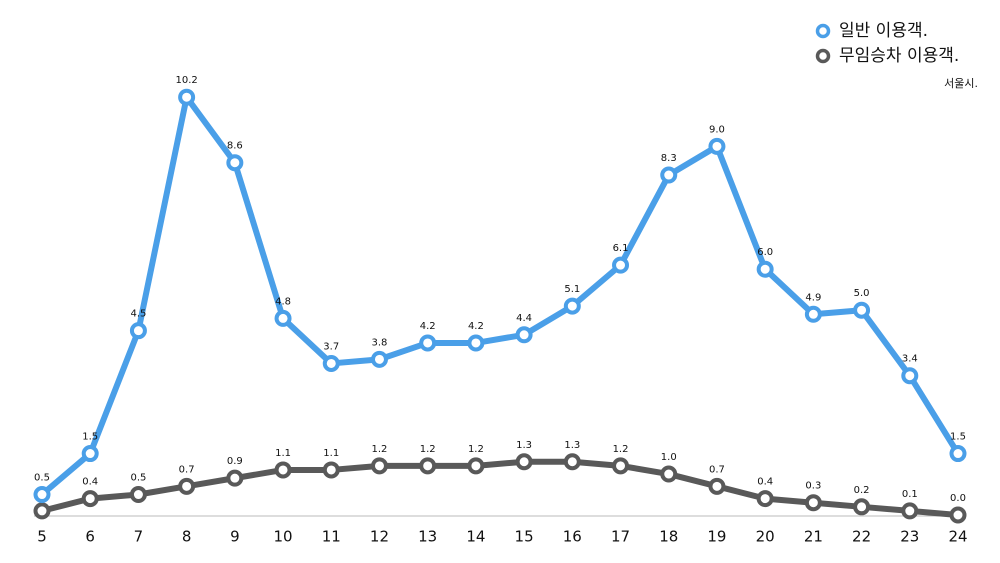 This screenshot has height=563, width=1000. Describe the element at coordinates (331, 537) in the screenshot. I see `x-tick-label: 11` at that location.